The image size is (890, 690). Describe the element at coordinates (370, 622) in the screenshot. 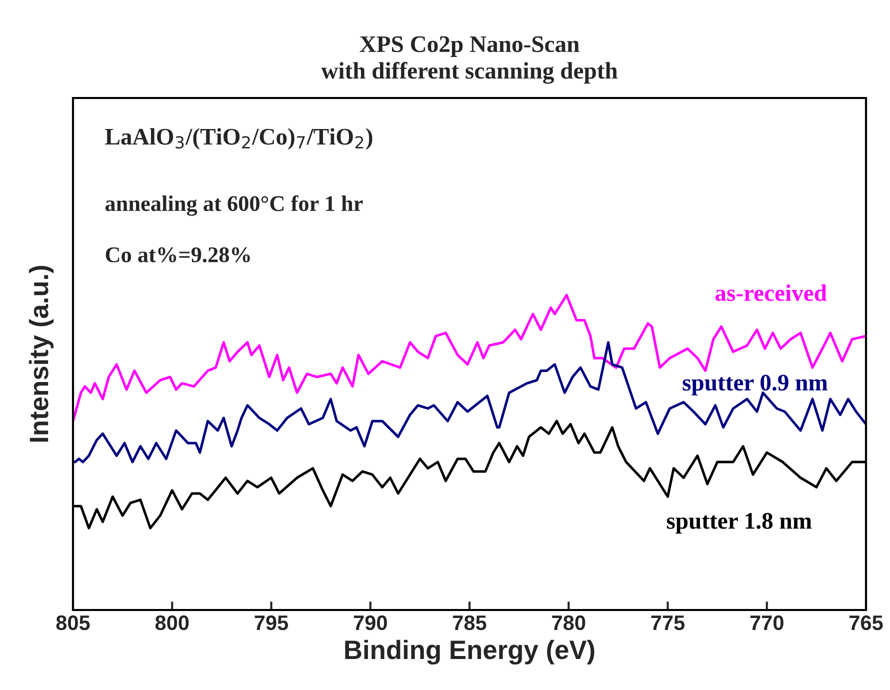

I see `x-tick-label: 790` at that location.